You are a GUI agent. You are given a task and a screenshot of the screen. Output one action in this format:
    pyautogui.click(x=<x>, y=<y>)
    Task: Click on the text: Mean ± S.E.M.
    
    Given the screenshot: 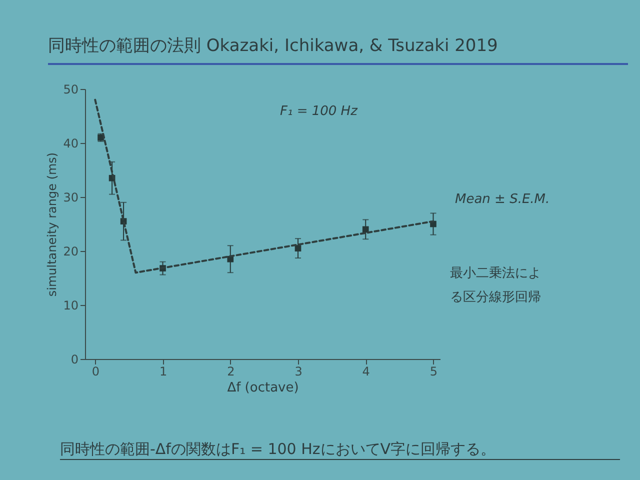 What is the action you would take?
    pyautogui.click(x=502, y=199)
    